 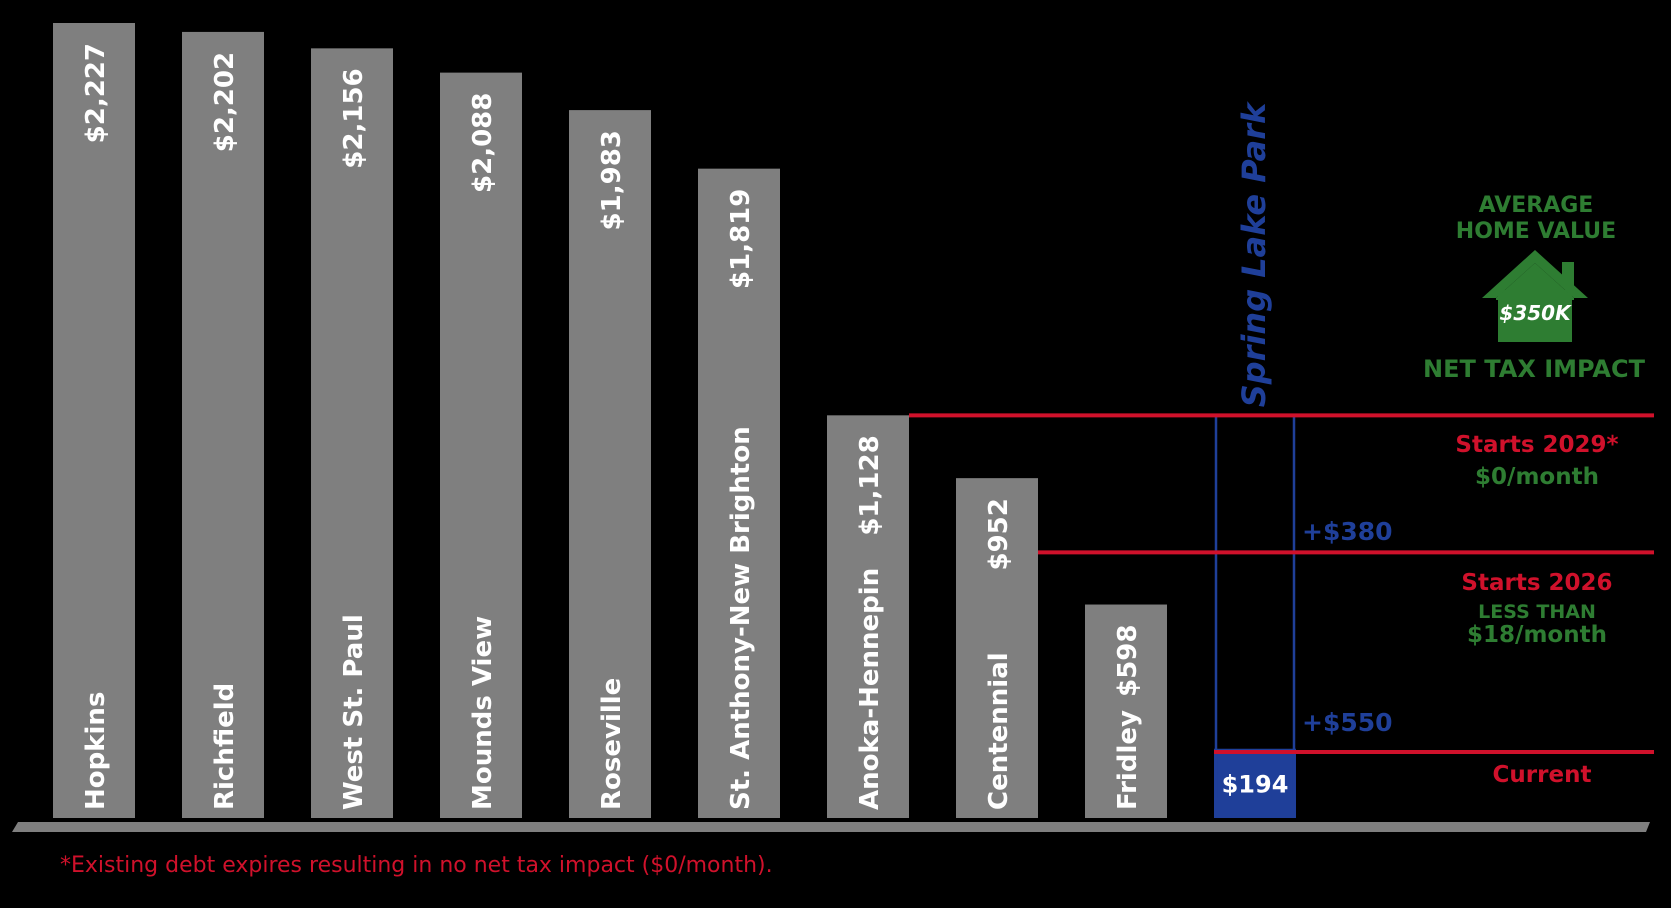 I want to click on category-label-st-anthony-new-brighton: St. Anthony-New Brighton, so click(x=741, y=618).